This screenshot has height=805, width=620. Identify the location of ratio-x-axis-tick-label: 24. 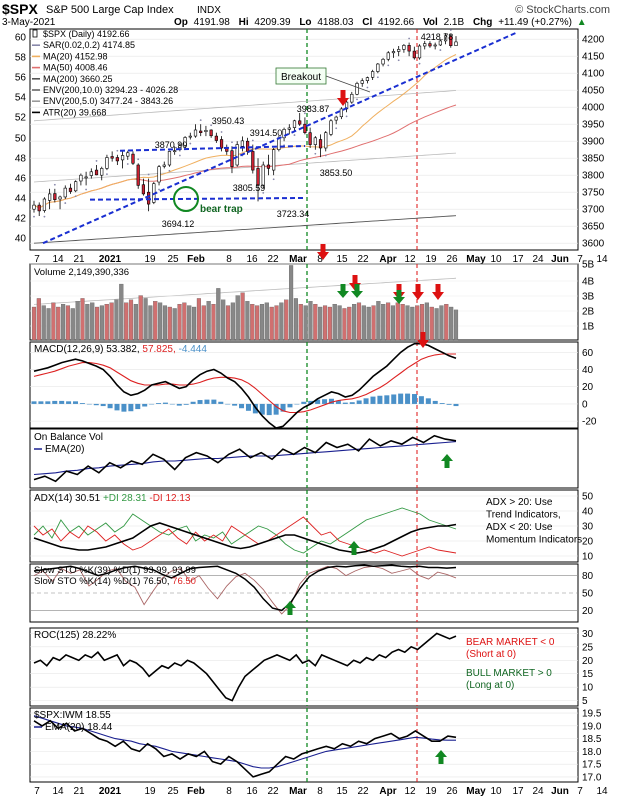
(538, 791).